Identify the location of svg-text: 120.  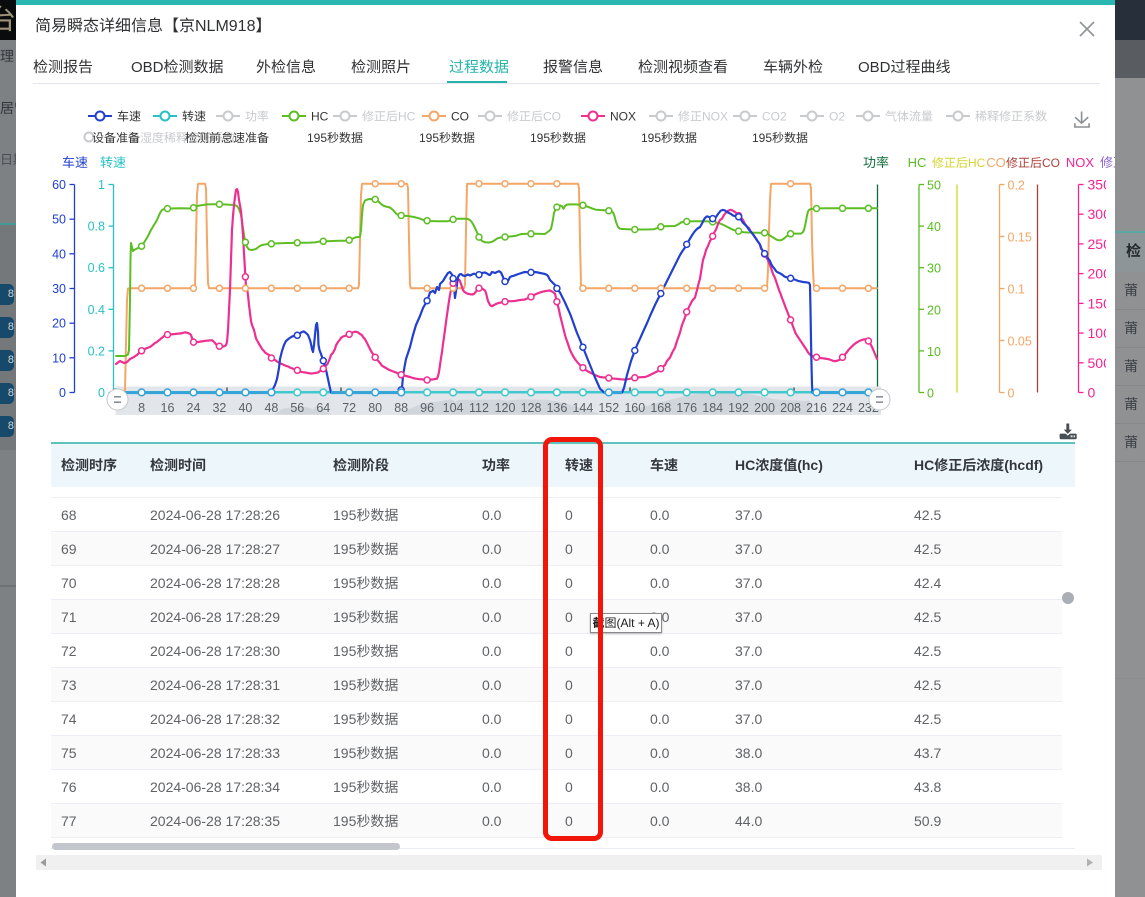
(505, 408).